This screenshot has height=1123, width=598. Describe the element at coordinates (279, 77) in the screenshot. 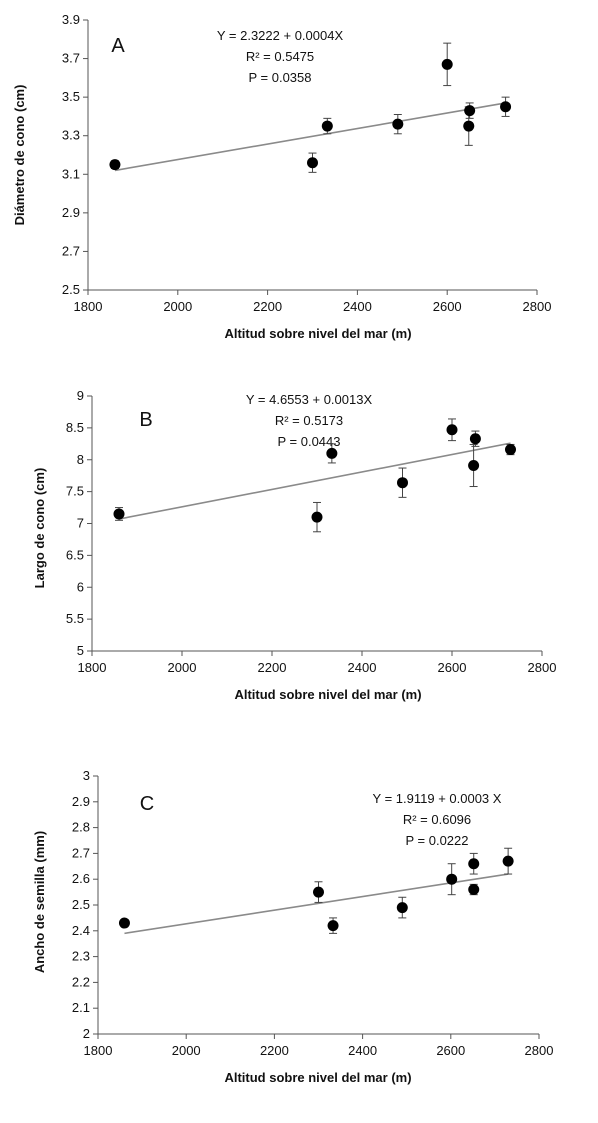

I see `regression-annotation: P = 0.0358` at that location.